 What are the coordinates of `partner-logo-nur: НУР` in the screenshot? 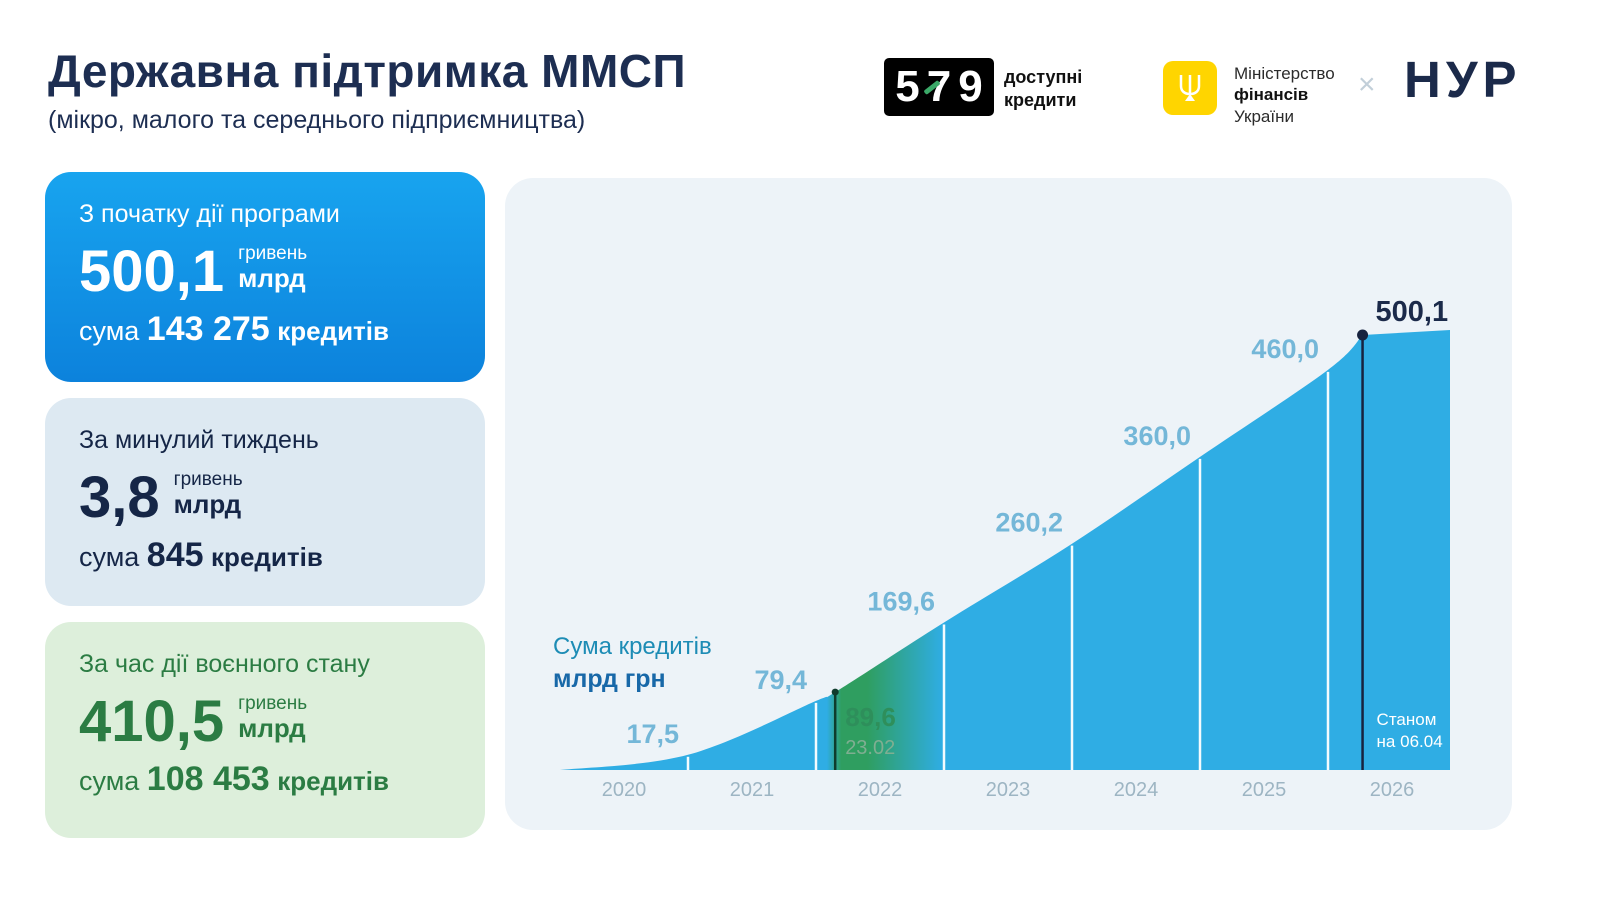 It's located at (1463, 79).